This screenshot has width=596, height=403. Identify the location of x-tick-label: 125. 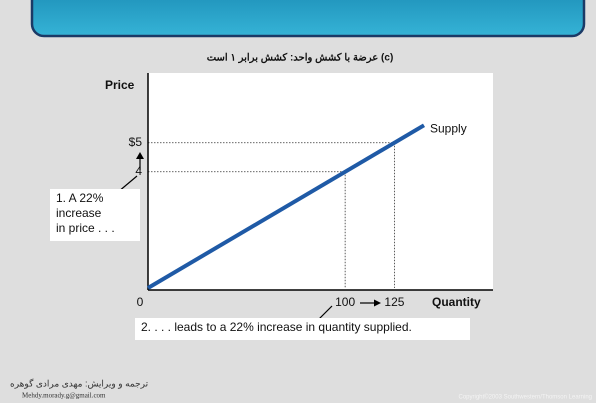
(394, 302).